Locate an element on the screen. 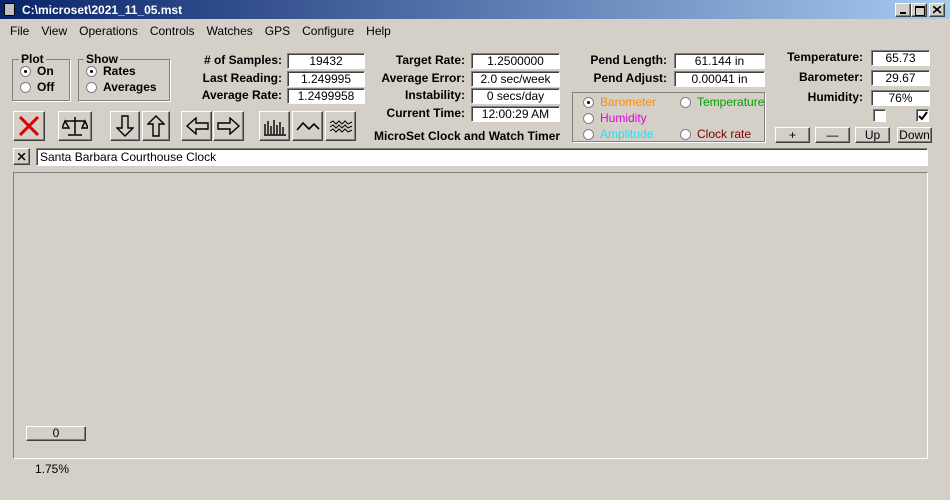 The height and width of the screenshot is (500, 950). radio-label: Averages is located at coordinates (130, 87).